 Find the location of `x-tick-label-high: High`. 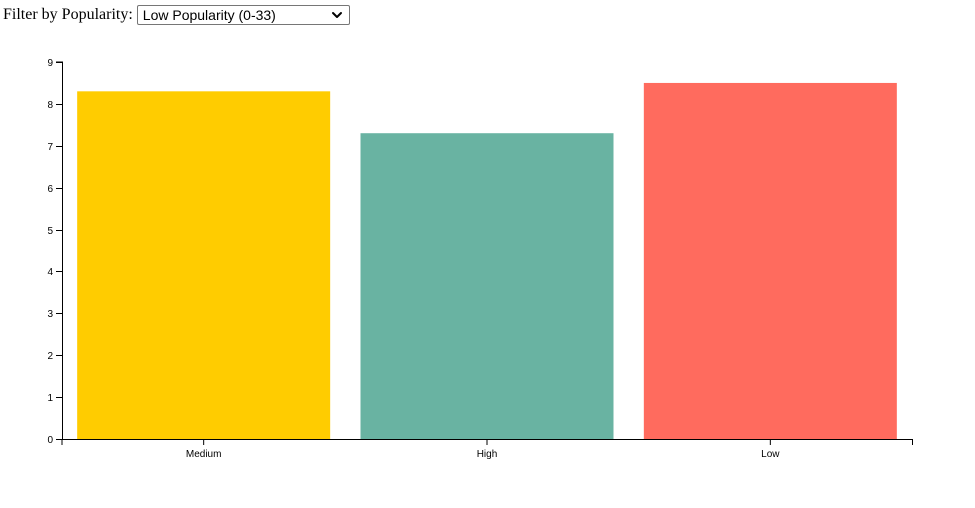

x-tick-label-high: High is located at coordinates (487, 454).